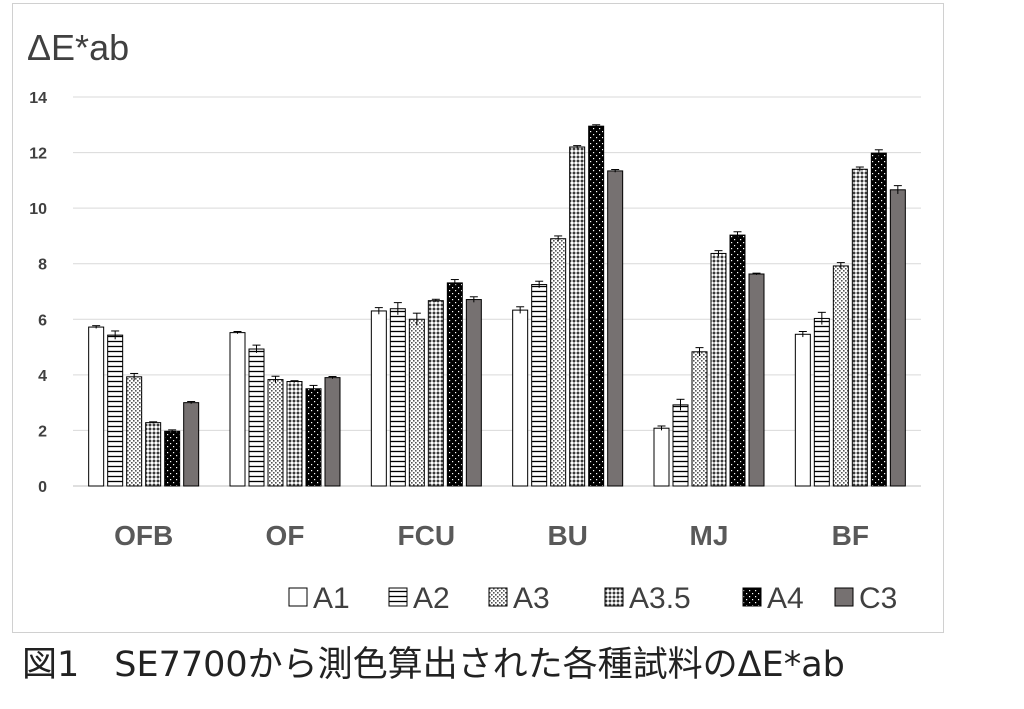 This screenshot has width=1024, height=709. I want to click on bar-of-c3, so click(332, 432).